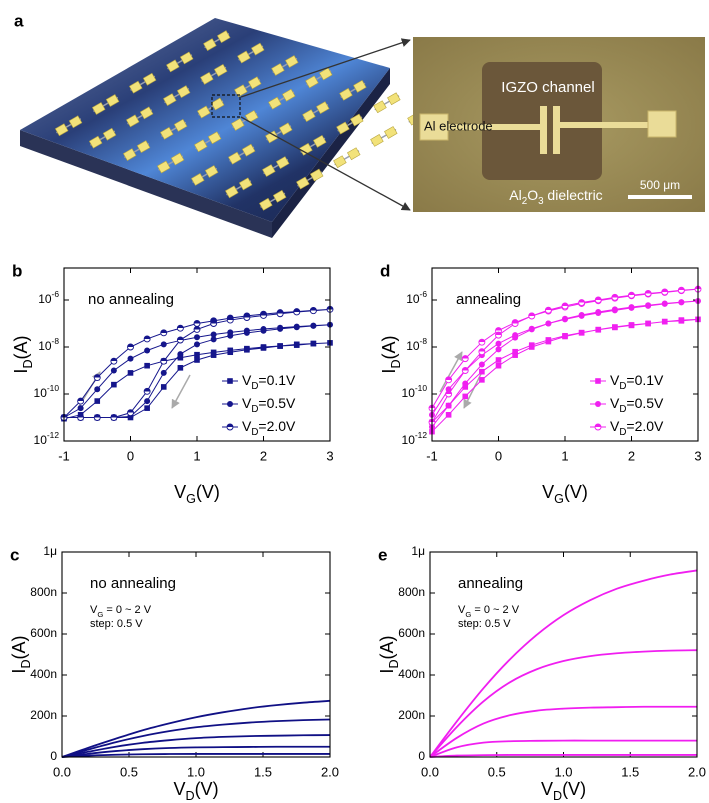  What do you see at coordinates (415, 391) in the screenshot?
I see `y-tick-label: 10-10` at bounding box center [415, 391].